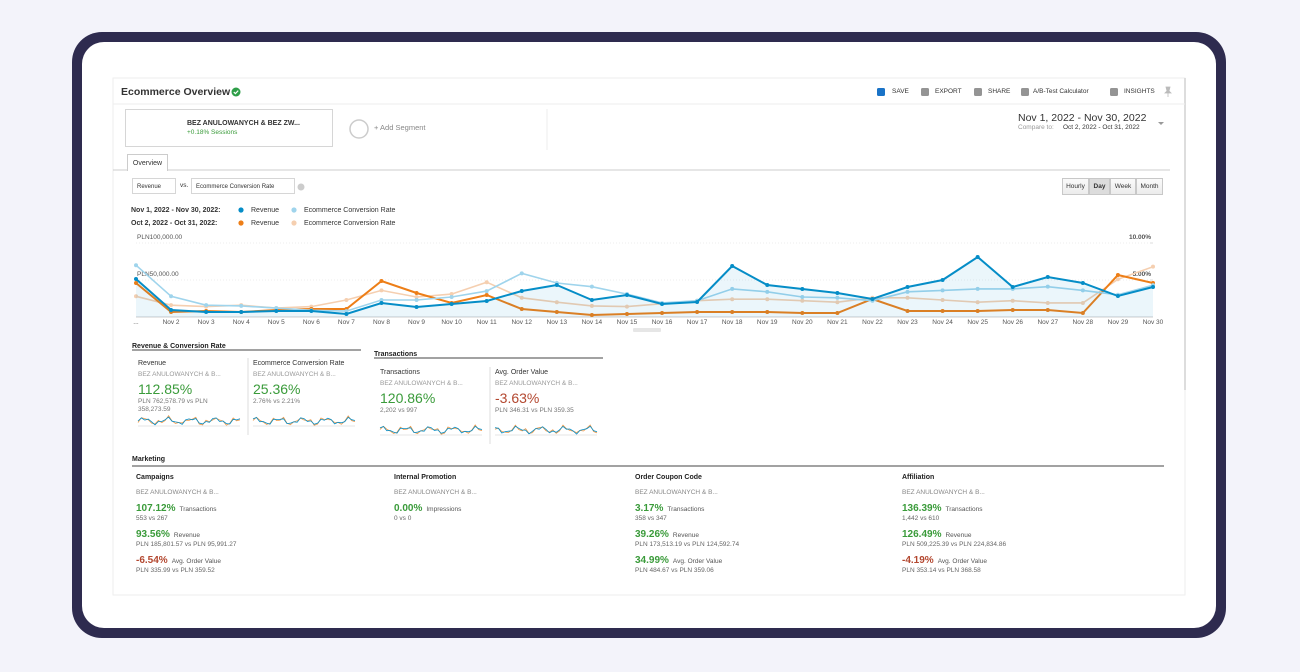 This screenshot has width=1300, height=672. Describe the element at coordinates (837, 322) in the screenshot. I see `x-tick-label: Nov 21` at that location.